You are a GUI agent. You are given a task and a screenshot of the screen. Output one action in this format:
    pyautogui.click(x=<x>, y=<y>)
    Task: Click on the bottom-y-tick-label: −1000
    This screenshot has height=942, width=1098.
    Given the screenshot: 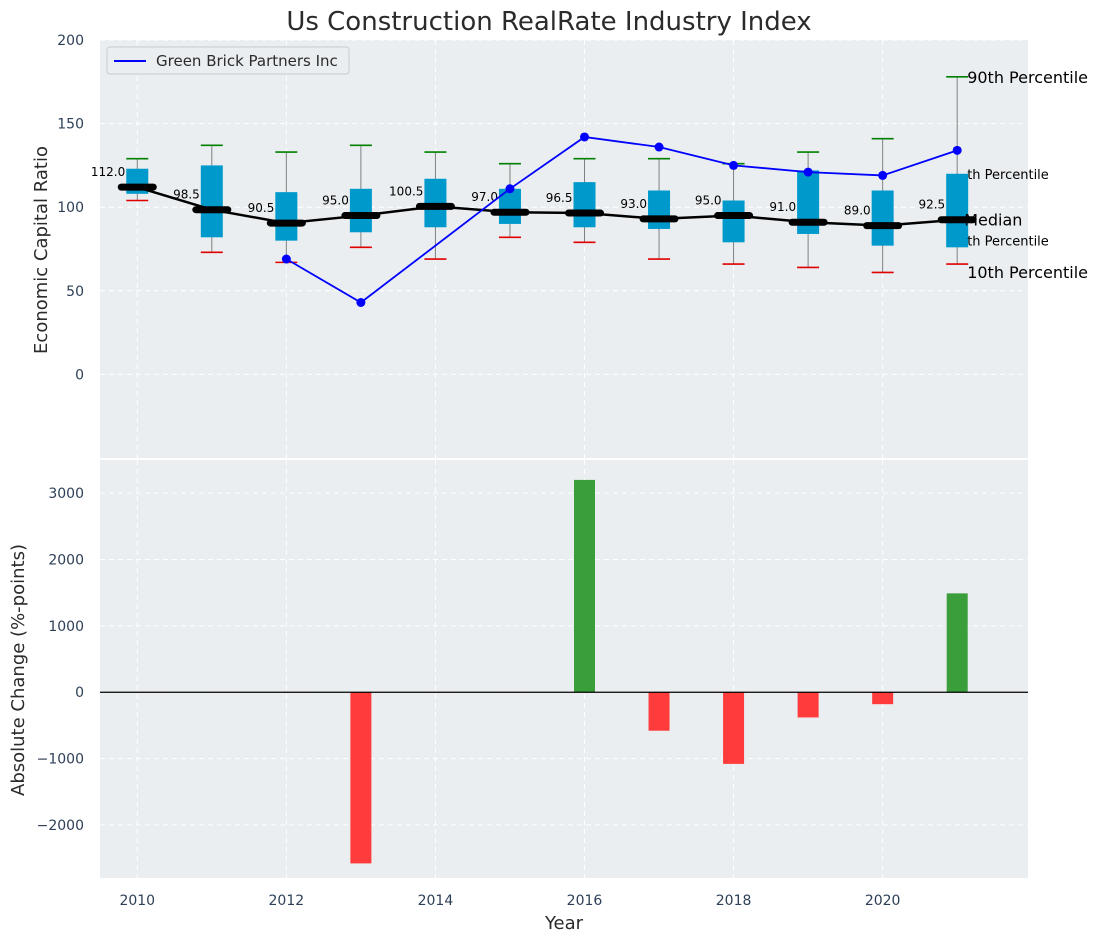 What is the action you would take?
    pyautogui.click(x=60, y=760)
    